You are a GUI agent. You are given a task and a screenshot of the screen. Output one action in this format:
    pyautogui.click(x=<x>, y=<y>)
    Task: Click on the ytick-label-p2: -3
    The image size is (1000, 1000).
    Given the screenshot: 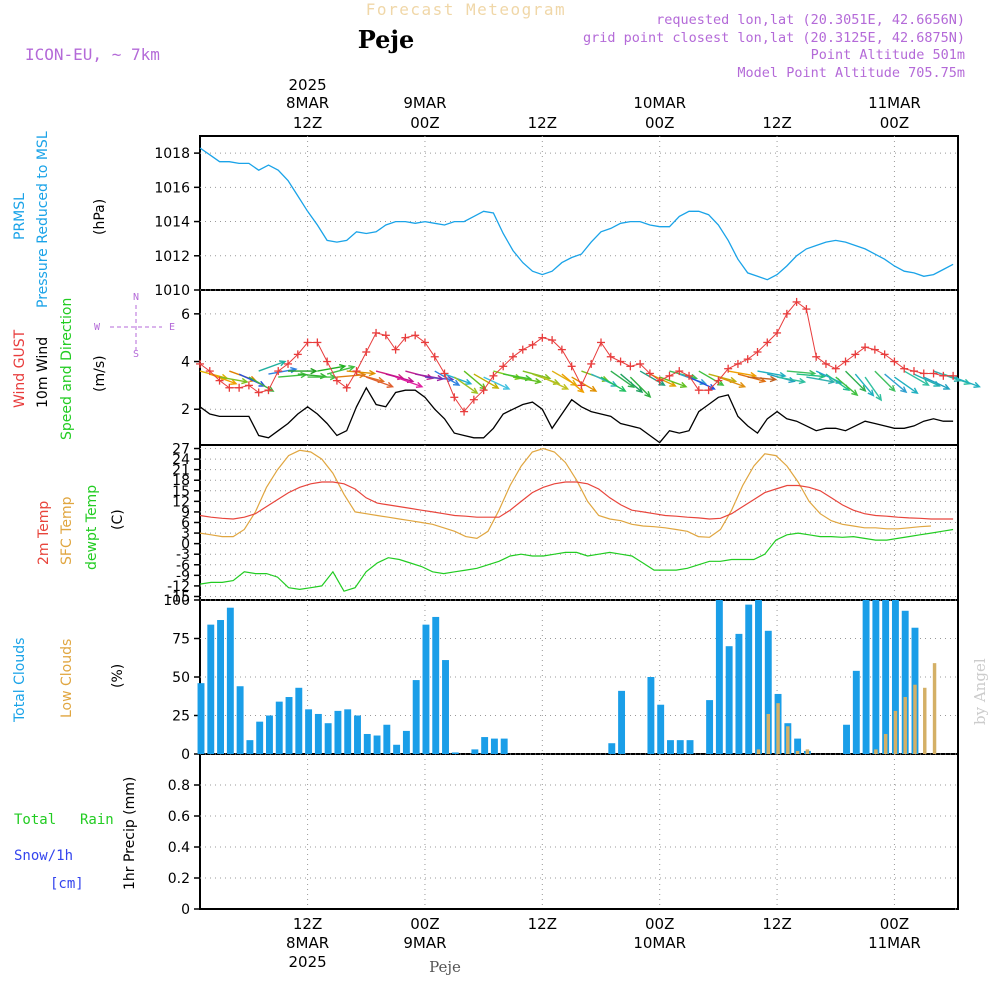 What is the action you would take?
    pyautogui.click(x=183, y=555)
    